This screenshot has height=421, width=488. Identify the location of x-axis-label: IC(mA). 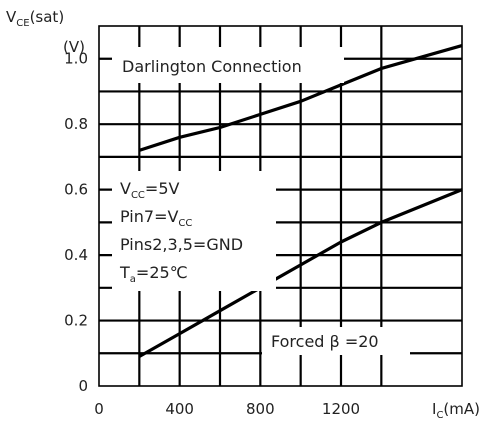
(456, 410).